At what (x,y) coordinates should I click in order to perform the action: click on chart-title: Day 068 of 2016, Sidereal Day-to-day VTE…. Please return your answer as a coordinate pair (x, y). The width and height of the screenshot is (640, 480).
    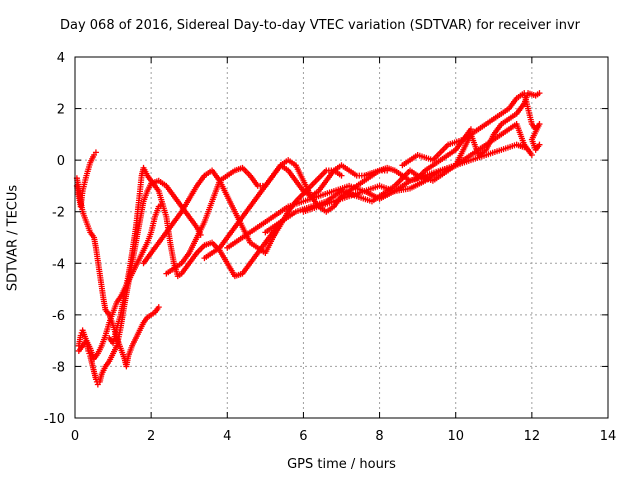
    Looking at the image, I should click on (320, 25).